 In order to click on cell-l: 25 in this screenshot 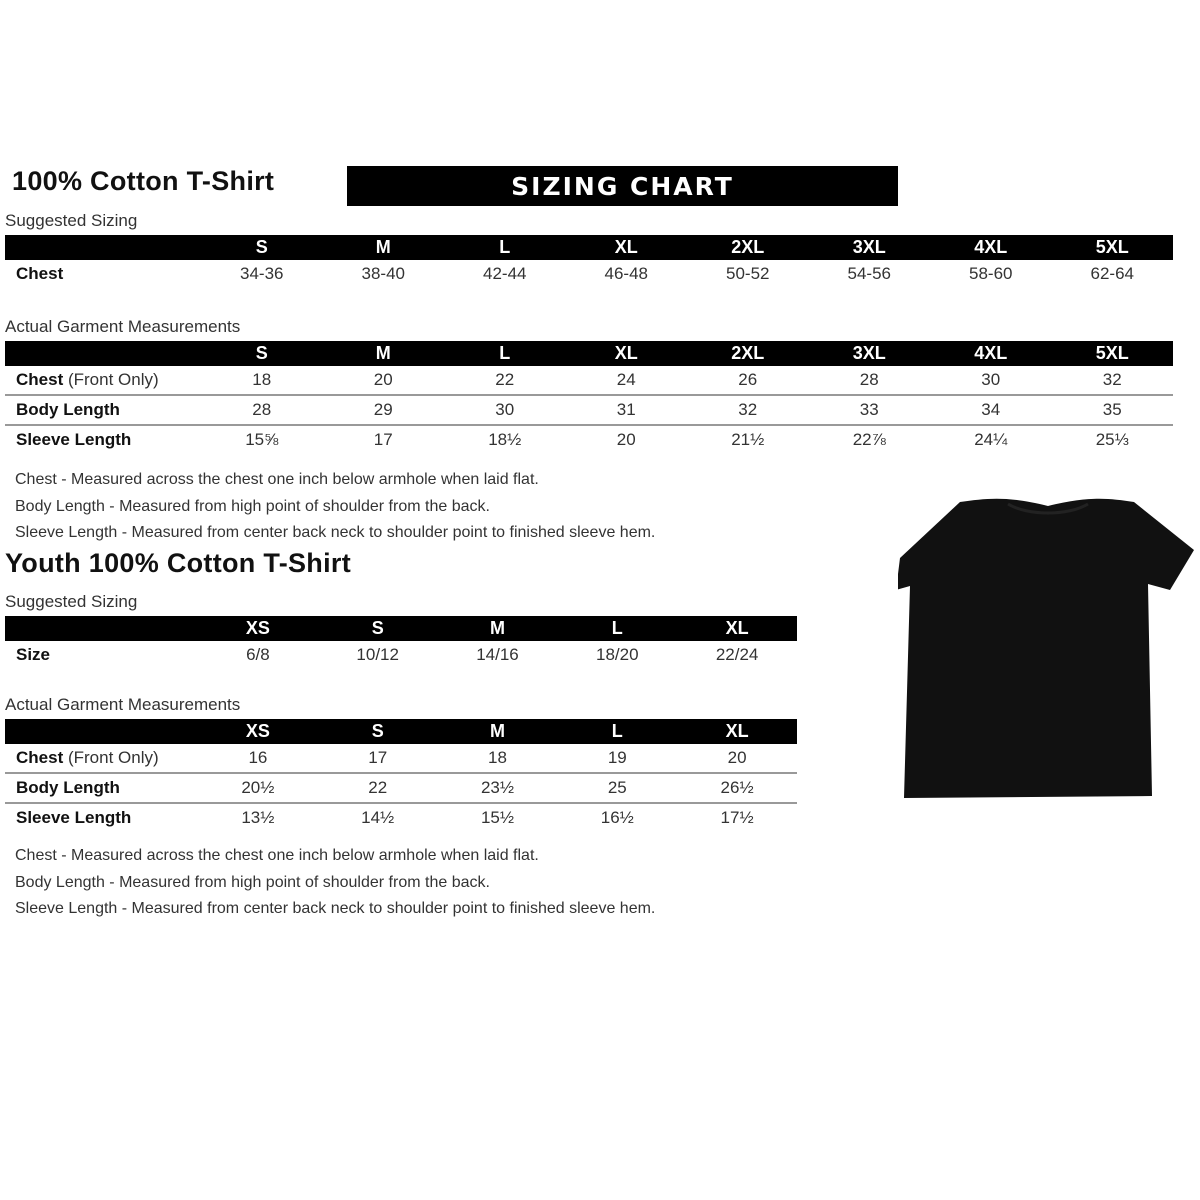, I will do `click(617, 788)`.